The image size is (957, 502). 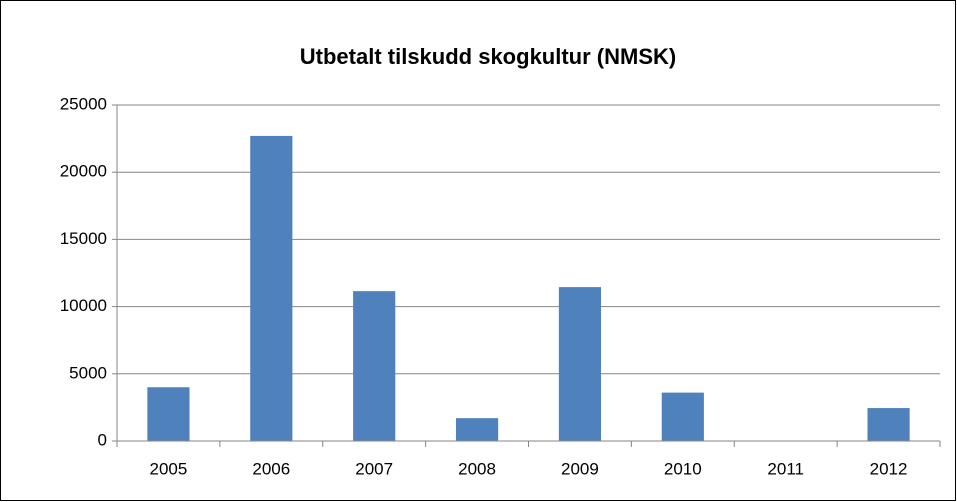 What do you see at coordinates (169, 468) in the screenshot?
I see `x-tick-label: 2005` at bounding box center [169, 468].